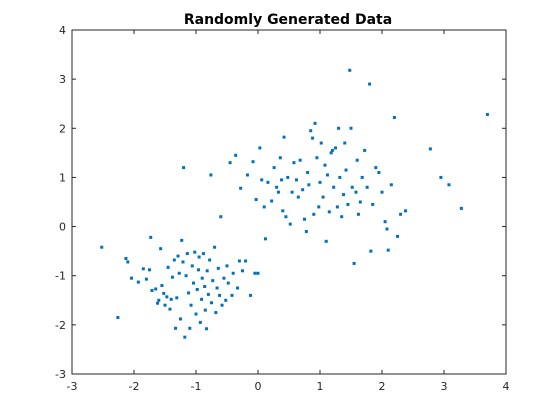 This screenshot has width=560, height=420. What do you see at coordinates (506, 386) in the screenshot?
I see `x-tick-label: 4` at bounding box center [506, 386].